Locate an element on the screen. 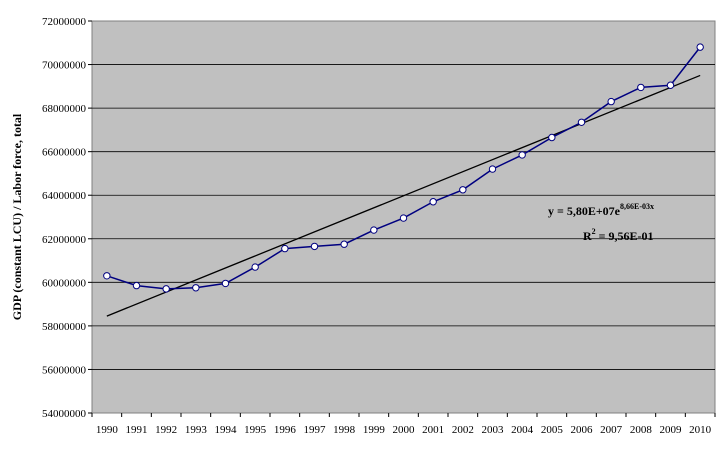 Image resolution: width=728 pixels, height=453 pixels. x-tick-label: 2001 is located at coordinates (433, 430).